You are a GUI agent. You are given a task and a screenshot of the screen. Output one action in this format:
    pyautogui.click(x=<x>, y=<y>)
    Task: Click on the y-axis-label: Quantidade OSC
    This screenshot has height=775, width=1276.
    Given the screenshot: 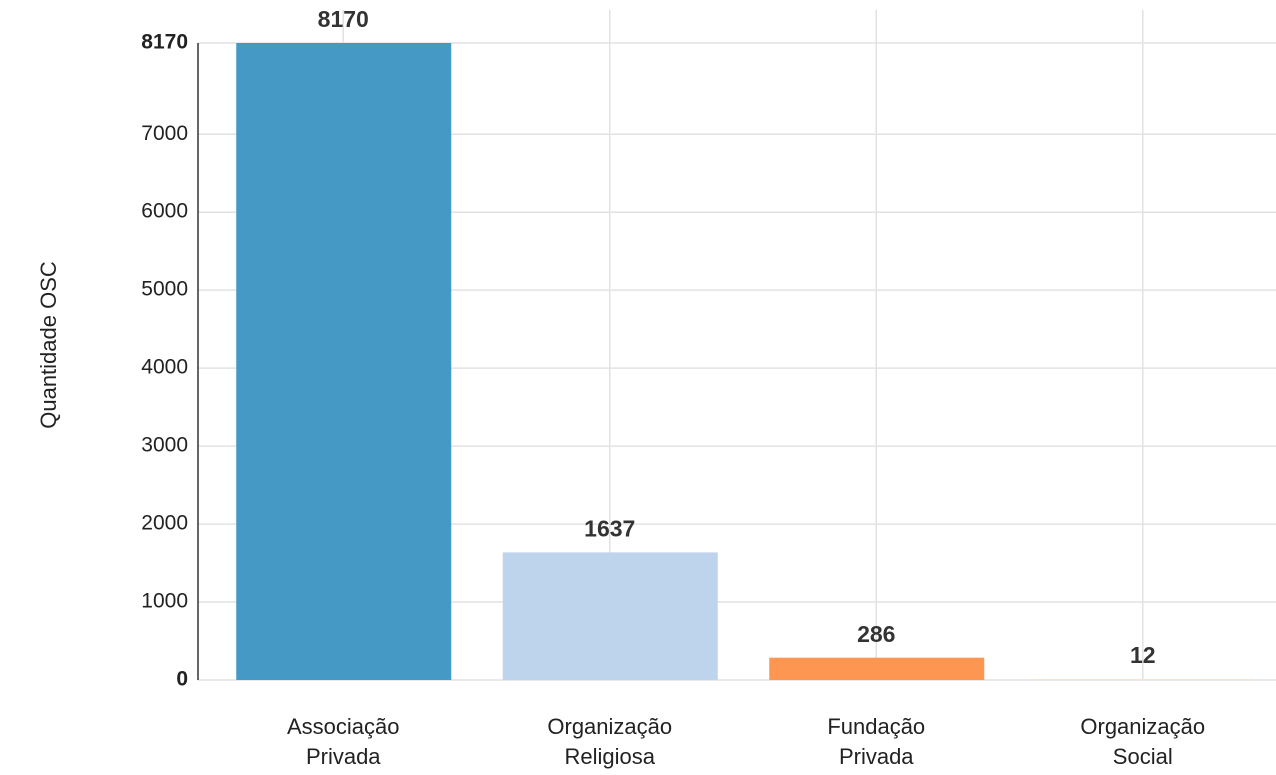 What is the action you would take?
    pyautogui.click(x=48, y=345)
    